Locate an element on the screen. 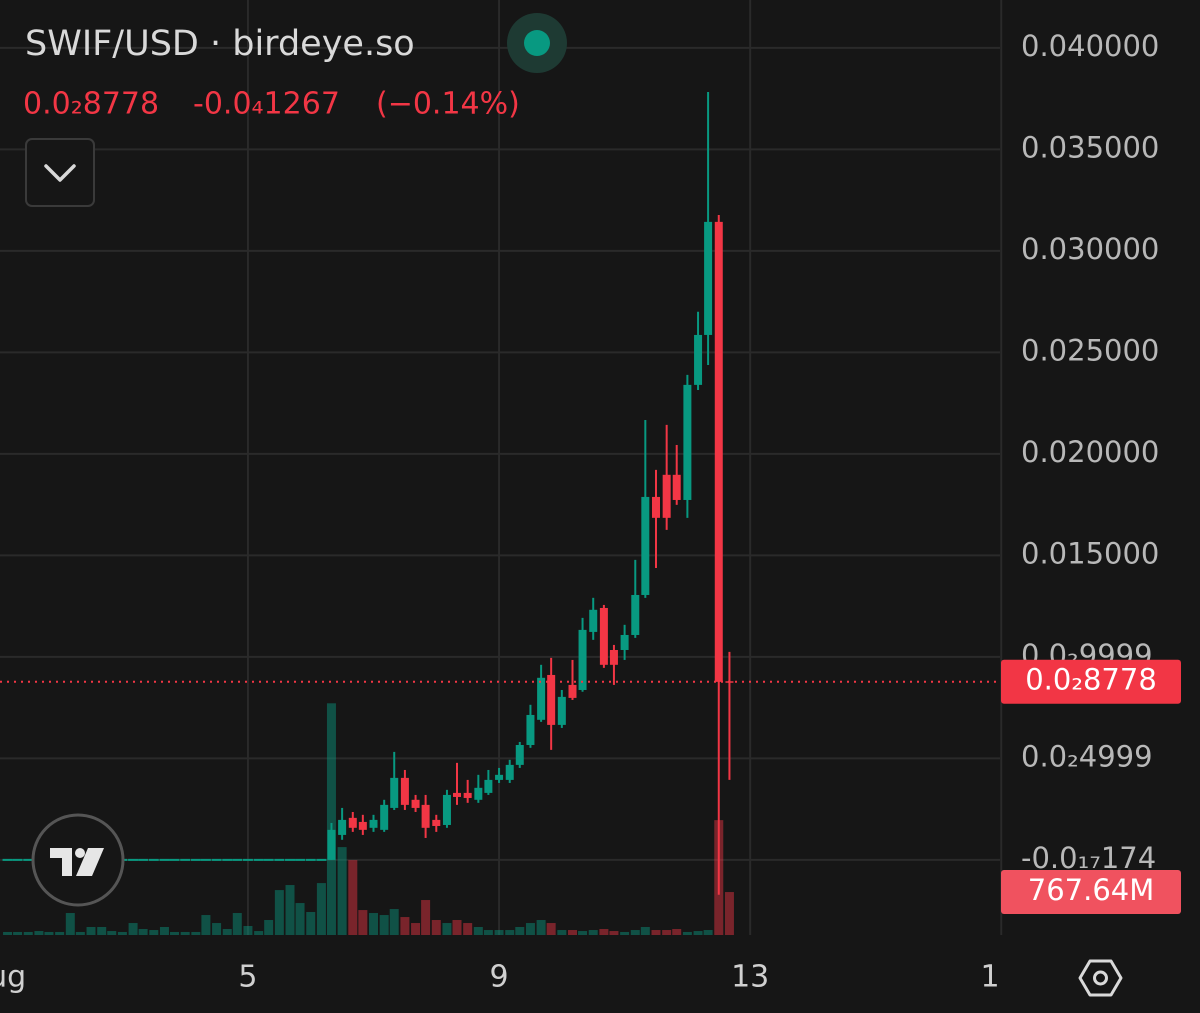 This screenshot has height=1013, width=1200. x-tick-label: 13 is located at coordinates (750, 977).